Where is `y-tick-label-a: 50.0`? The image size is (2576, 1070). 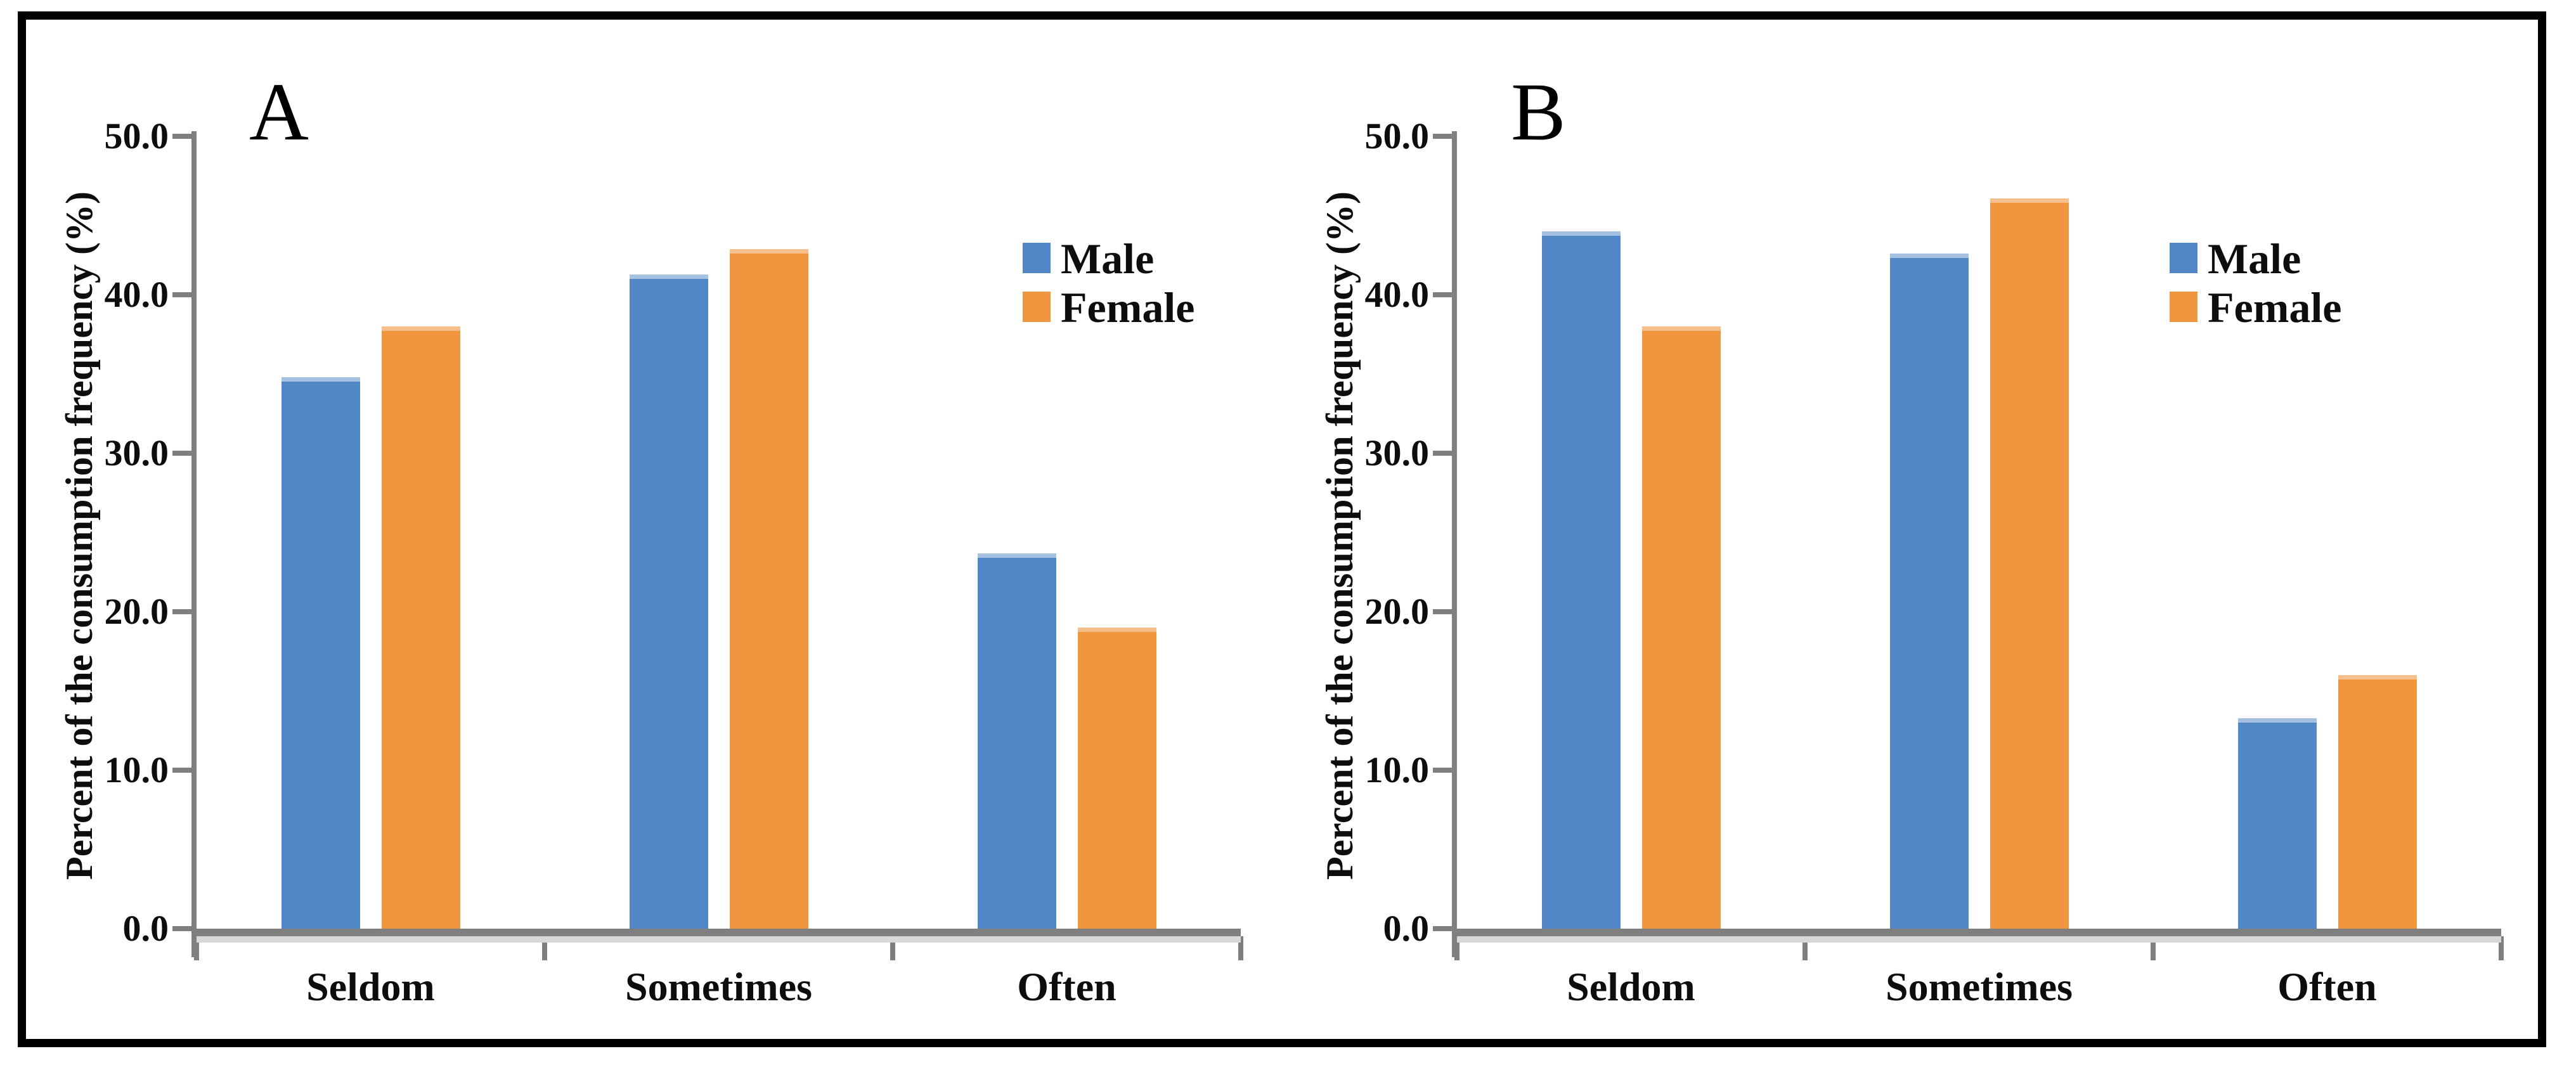
y-tick-label-a: 50.0 is located at coordinates (136, 136).